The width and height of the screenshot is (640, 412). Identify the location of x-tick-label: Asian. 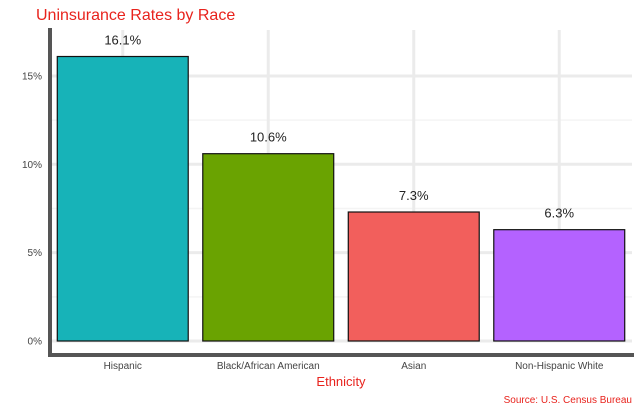
(413, 366).